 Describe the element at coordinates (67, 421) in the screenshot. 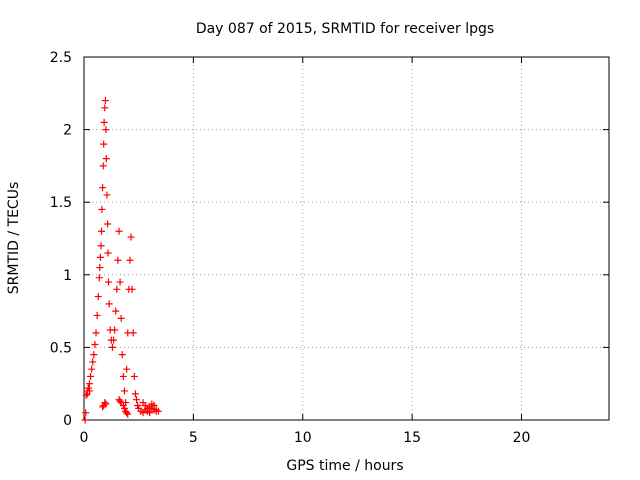

I see `y-tick-label: 0` at that location.